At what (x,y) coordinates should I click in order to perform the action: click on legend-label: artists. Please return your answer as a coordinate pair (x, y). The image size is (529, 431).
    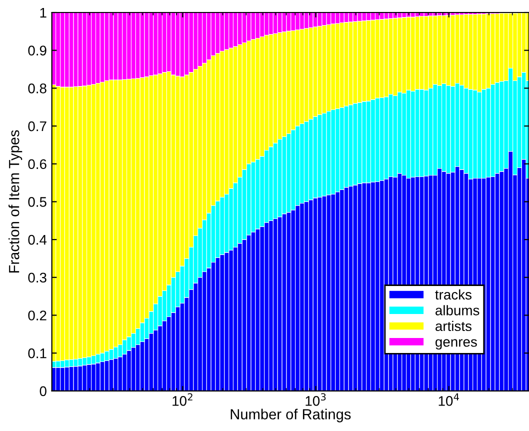
    Looking at the image, I should click on (454, 326).